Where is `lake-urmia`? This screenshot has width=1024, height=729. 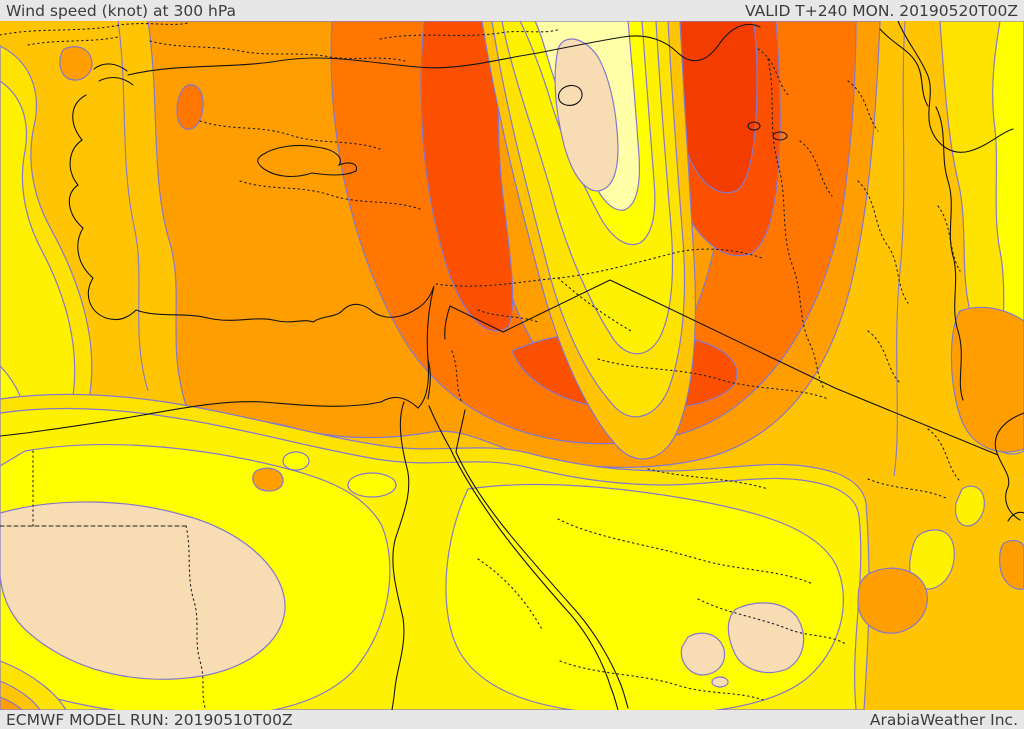 lake-urmia is located at coordinates (780, 136).